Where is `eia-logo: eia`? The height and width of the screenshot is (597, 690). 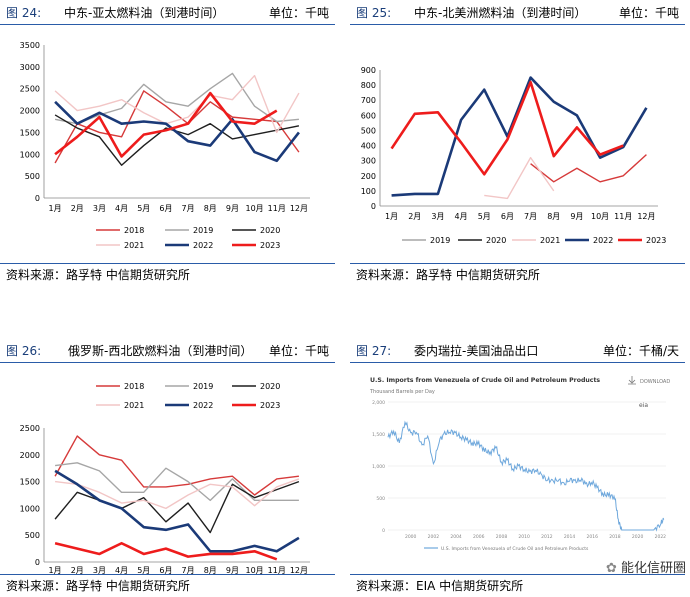 eia-logo: eia is located at coordinates (643, 405).